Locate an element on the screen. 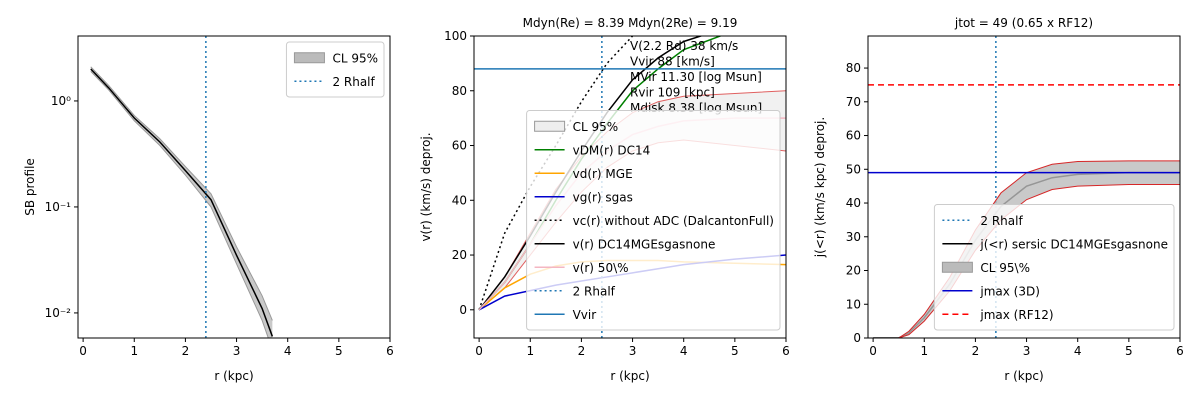  y-axis-label: v(r) (km/s) deproj. is located at coordinates (426, 186).